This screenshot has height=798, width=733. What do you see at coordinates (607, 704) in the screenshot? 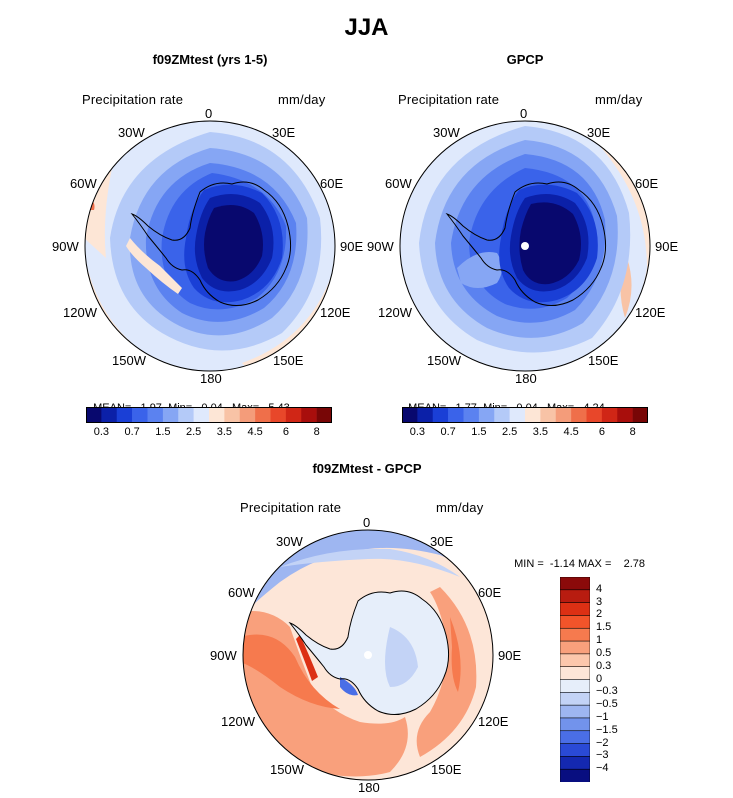
I see `colorbar-tick-label: −0.5` at bounding box center [607, 704].